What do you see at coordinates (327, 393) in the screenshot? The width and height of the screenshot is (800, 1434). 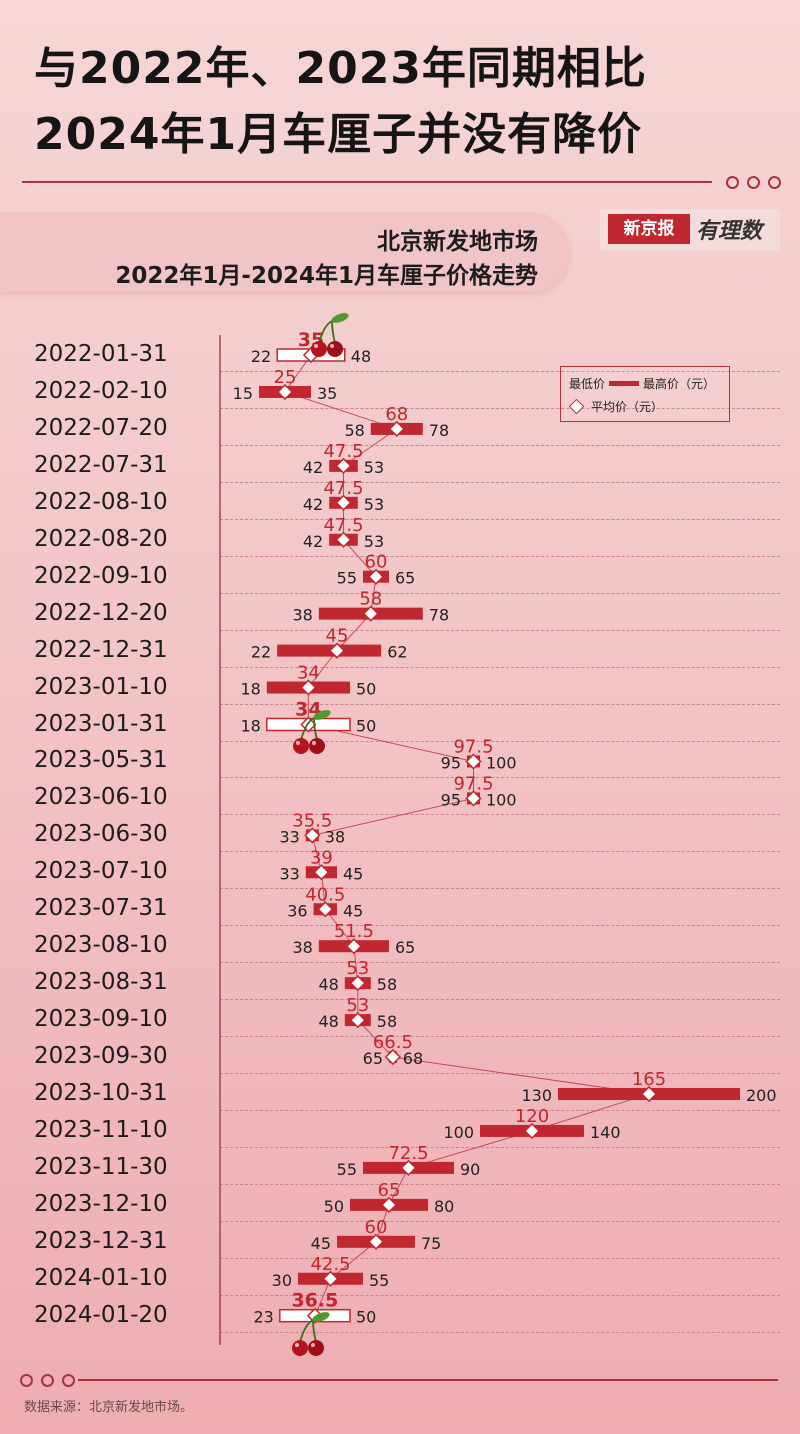 I see `max-price-label: 35` at bounding box center [327, 393].